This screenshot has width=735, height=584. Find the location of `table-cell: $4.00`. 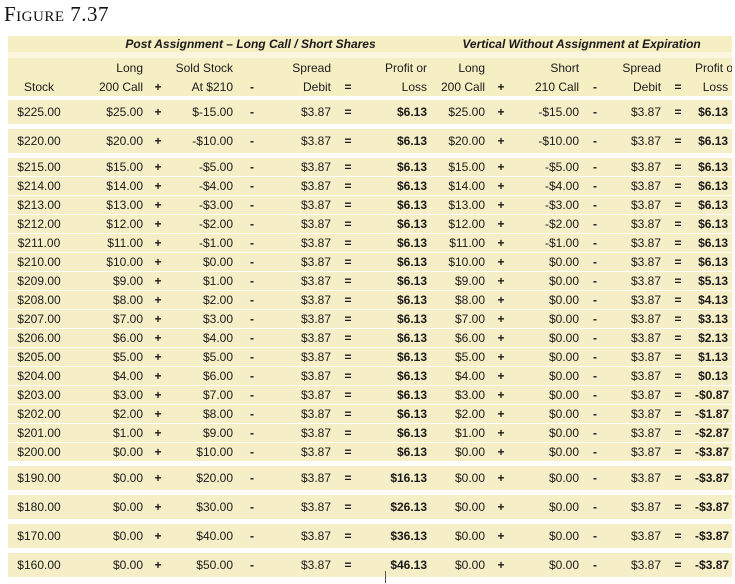

table-cell: $4.00 is located at coordinates (108, 376).